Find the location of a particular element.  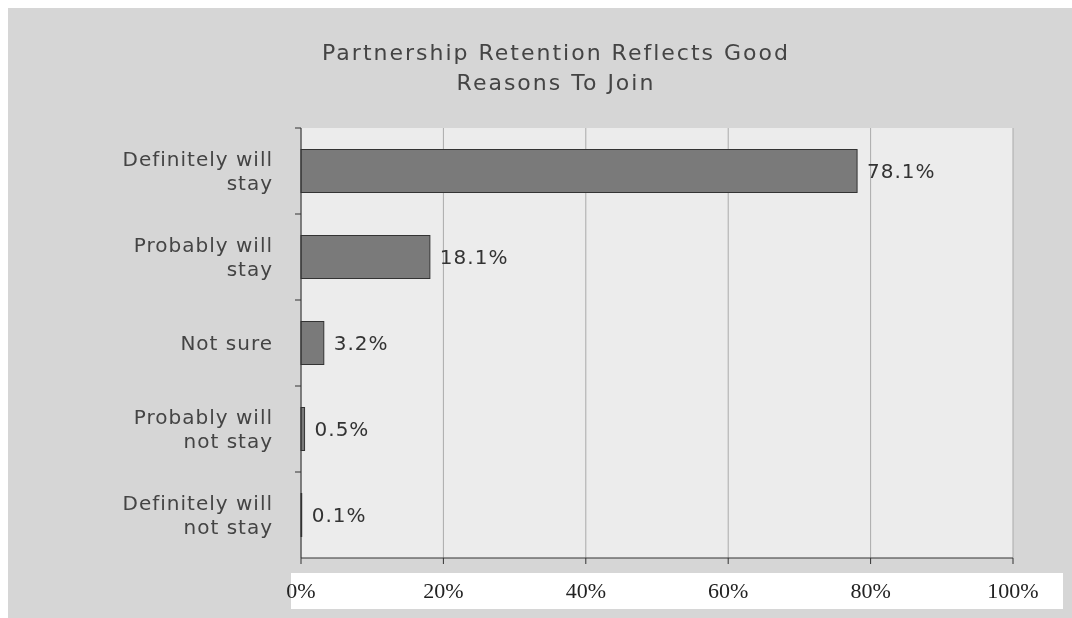

y-tick-label: Definitely will stay is located at coordinates (197, 171).